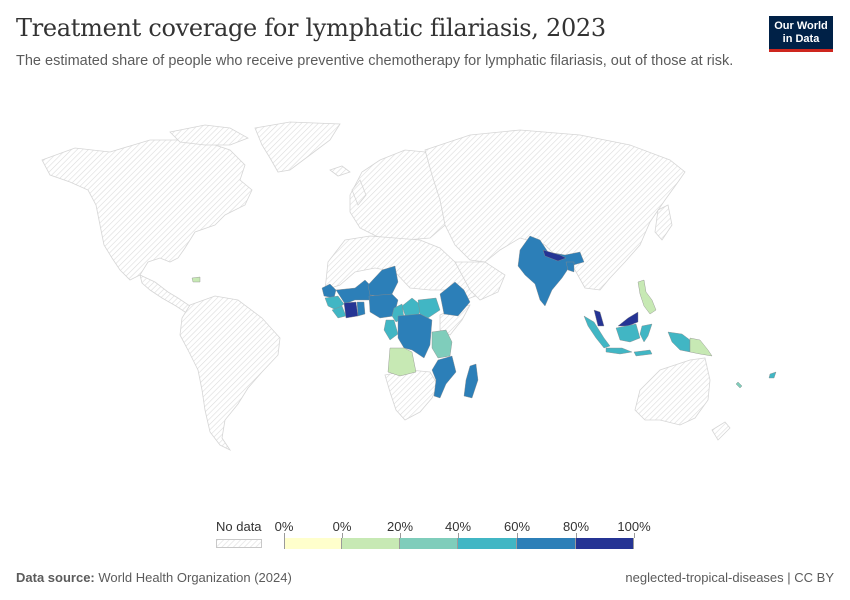 The height and width of the screenshot is (600, 850). Describe the element at coordinates (400, 526) in the screenshot. I see `legend-tick-label: 20%` at that location.